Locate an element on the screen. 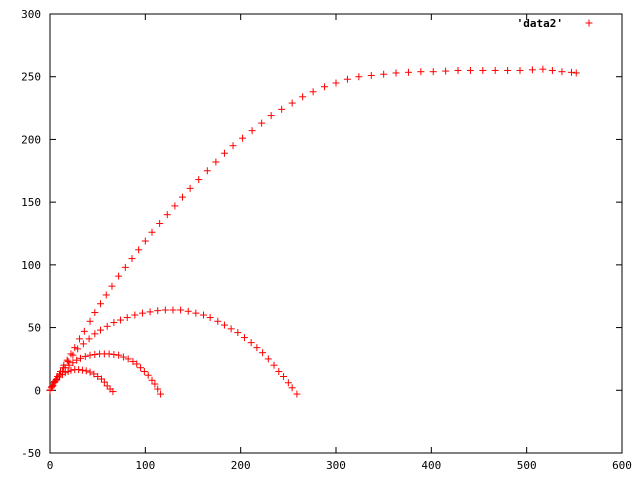 The height and width of the screenshot is (480, 640). y-tick-label: 150 is located at coordinates (31, 202).